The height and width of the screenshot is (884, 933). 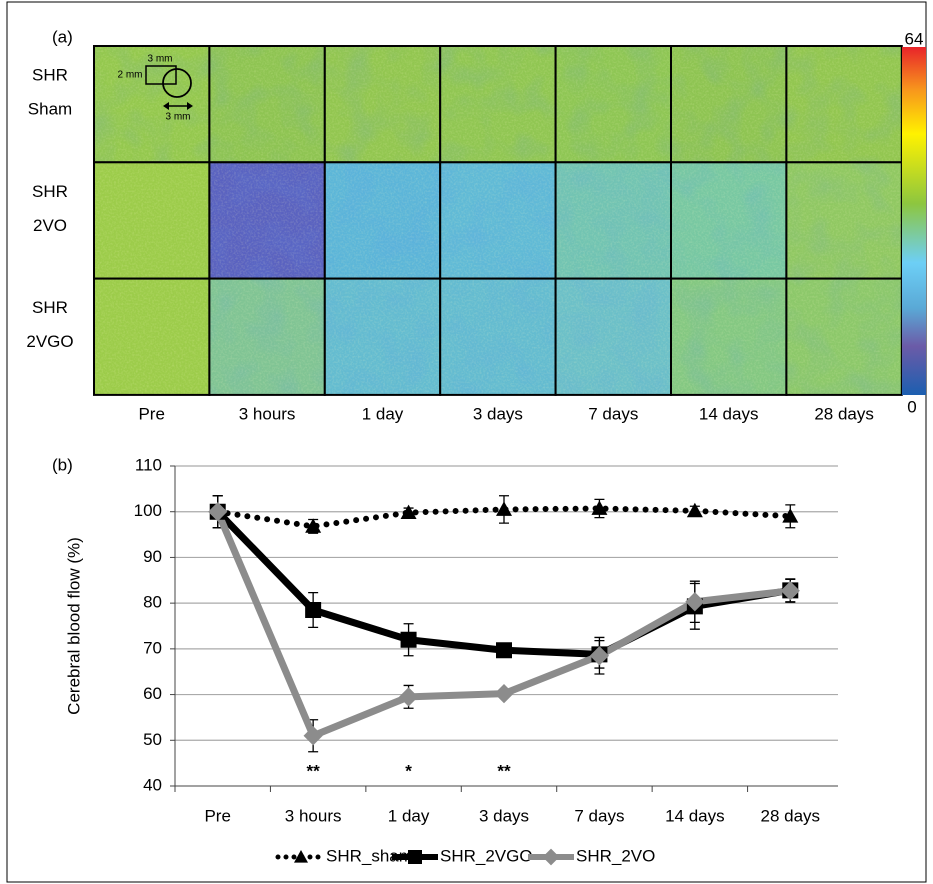 I want to click on row-label: 2VGO, so click(x=49, y=341).